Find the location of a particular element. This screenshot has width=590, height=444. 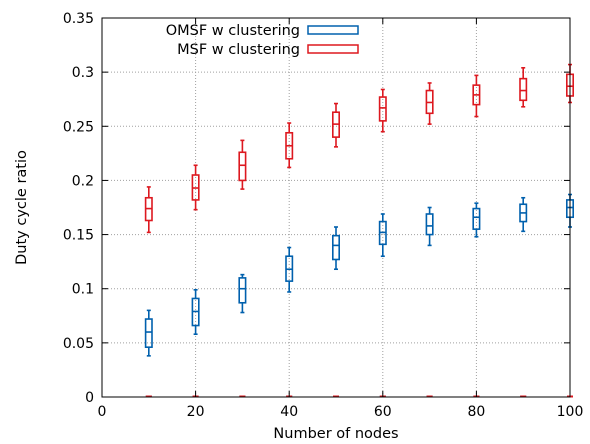

legend-swatch-msf is located at coordinates (333, 49).